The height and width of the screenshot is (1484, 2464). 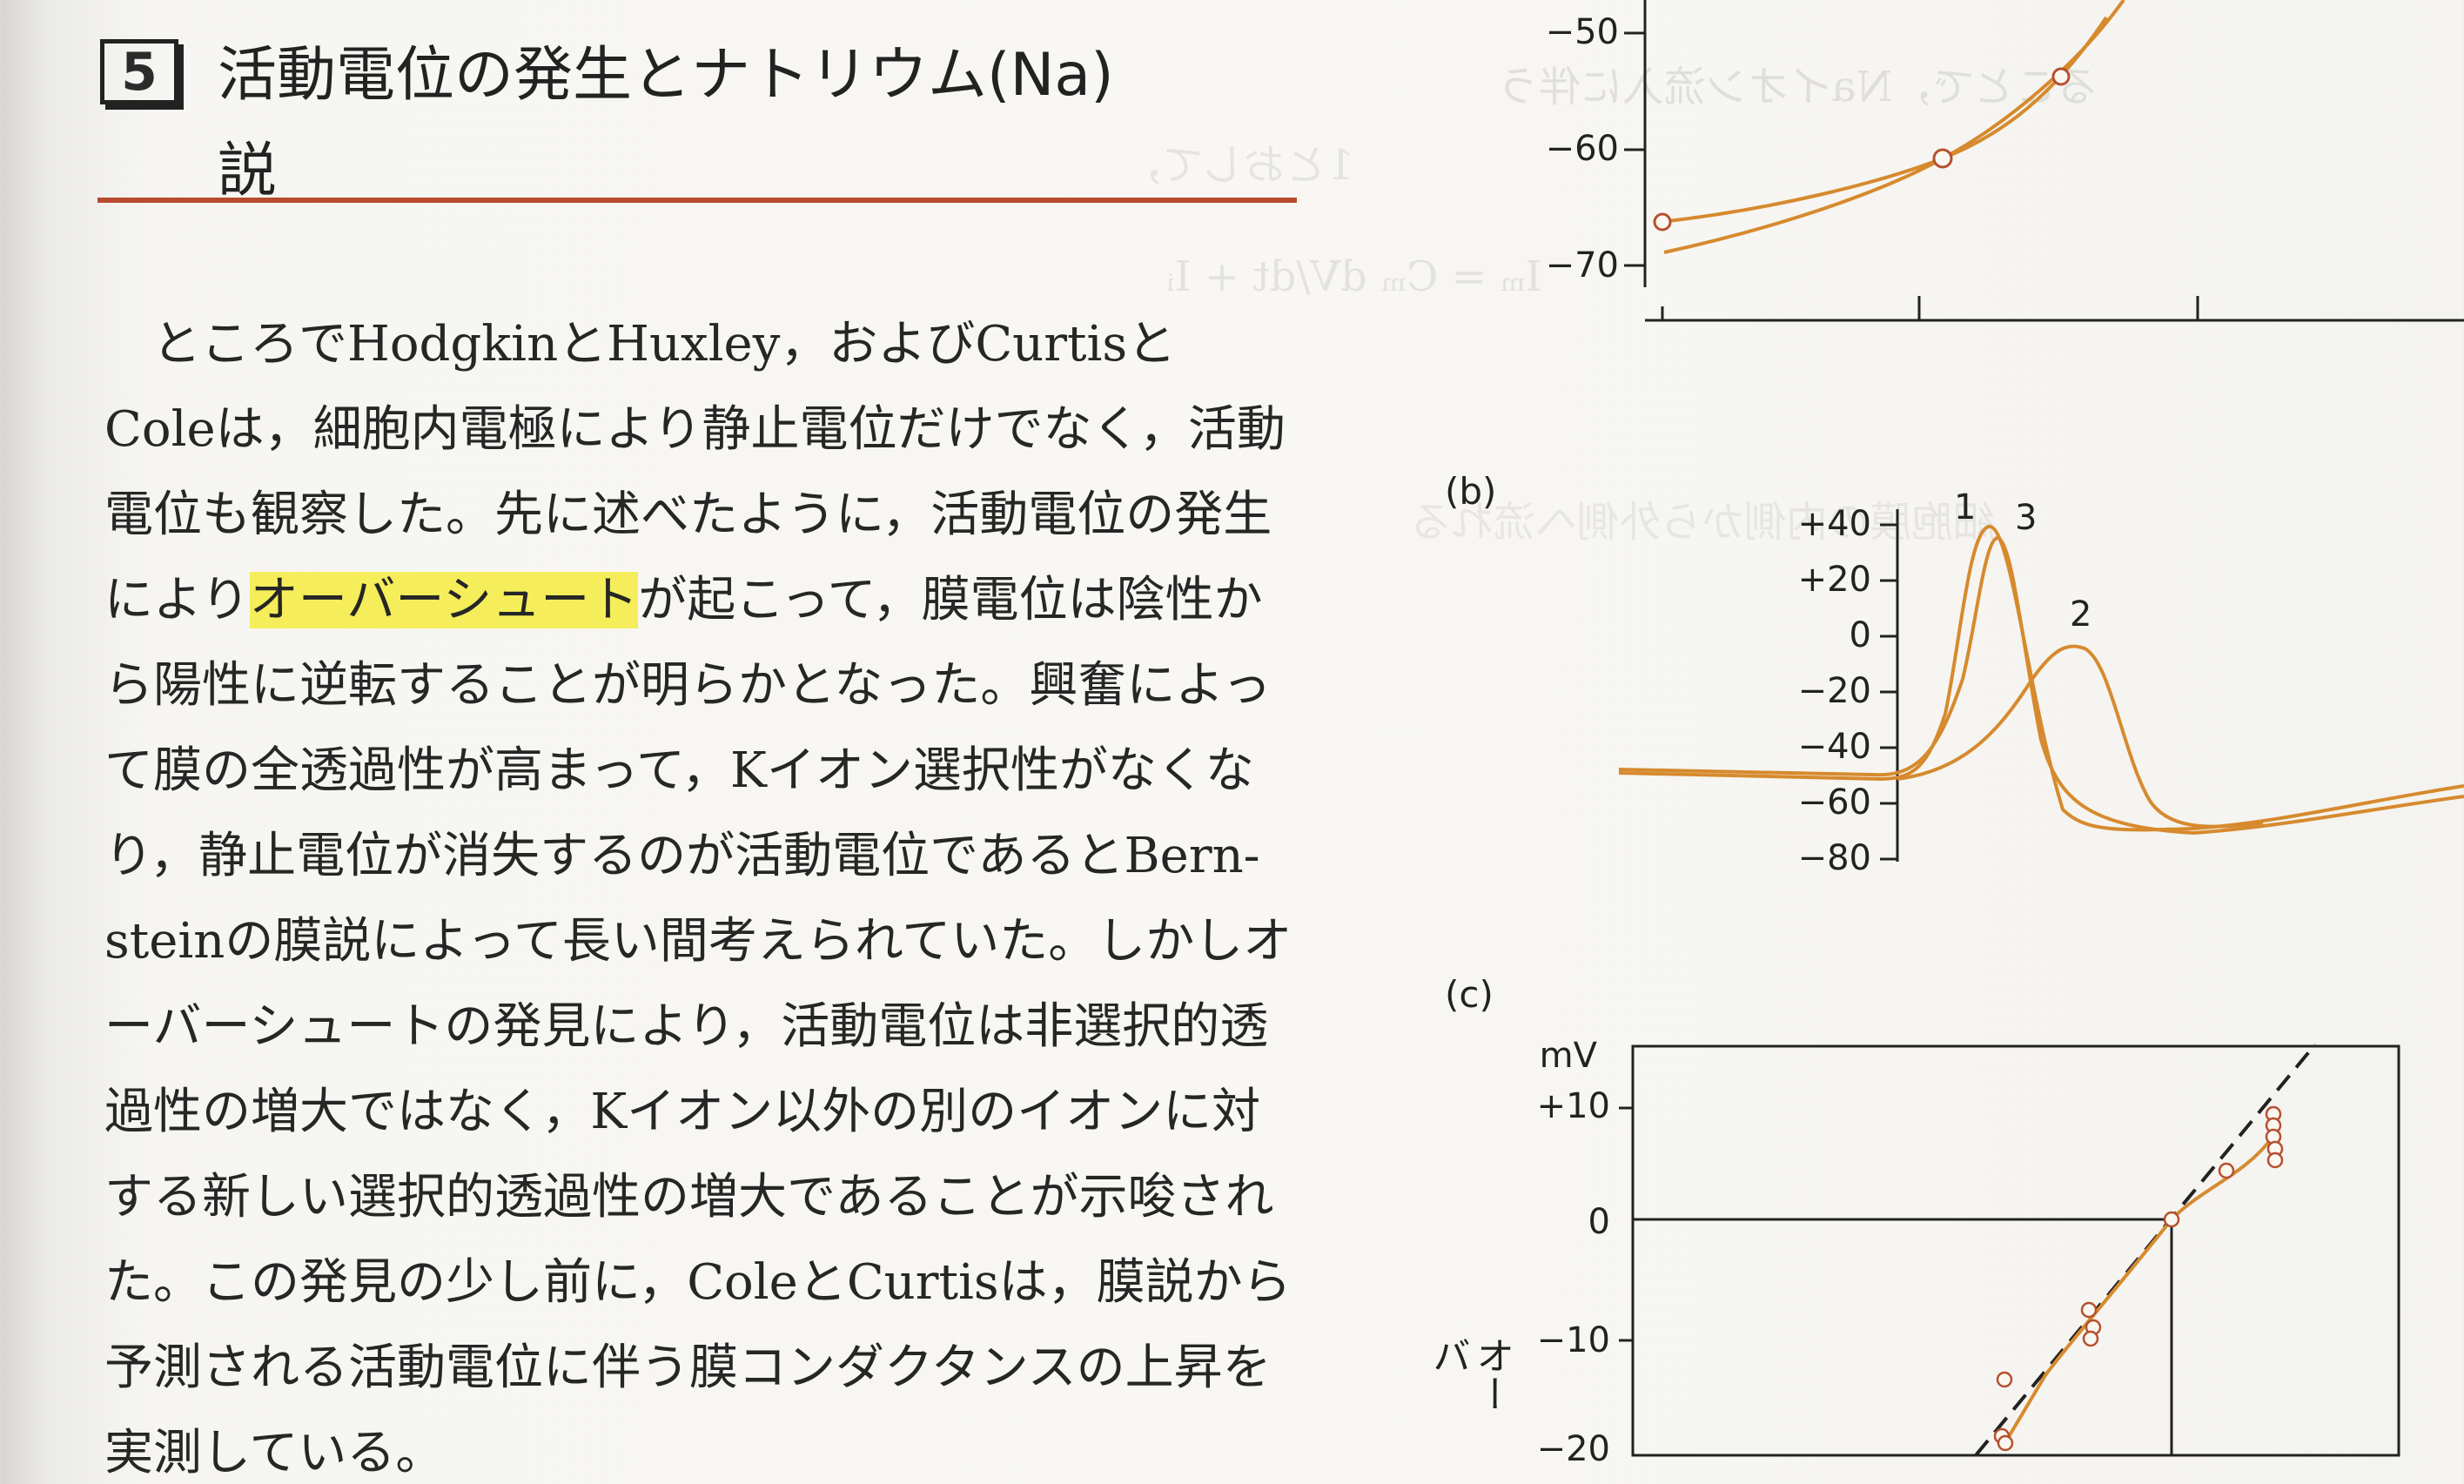 What do you see at coordinates (2027, 518) in the screenshot?
I see `curve-label: 3` at bounding box center [2027, 518].